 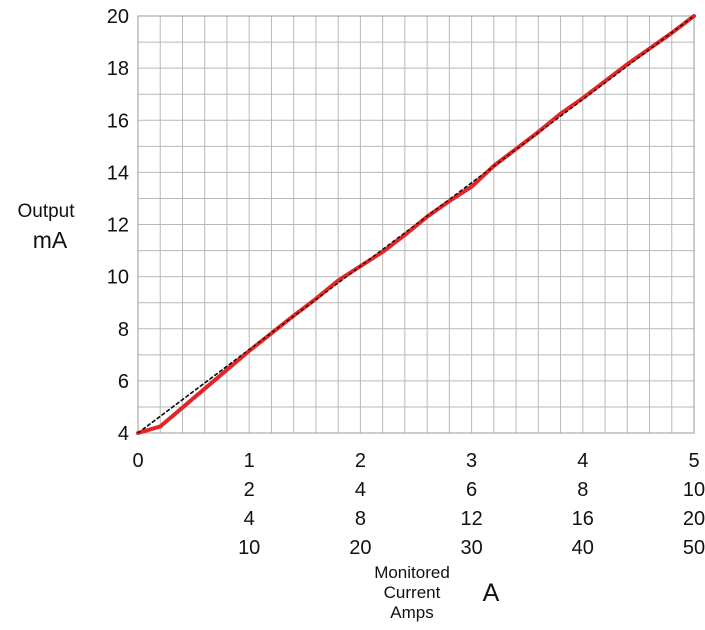 I want to click on y-tick-label: 8, so click(x=123, y=330).